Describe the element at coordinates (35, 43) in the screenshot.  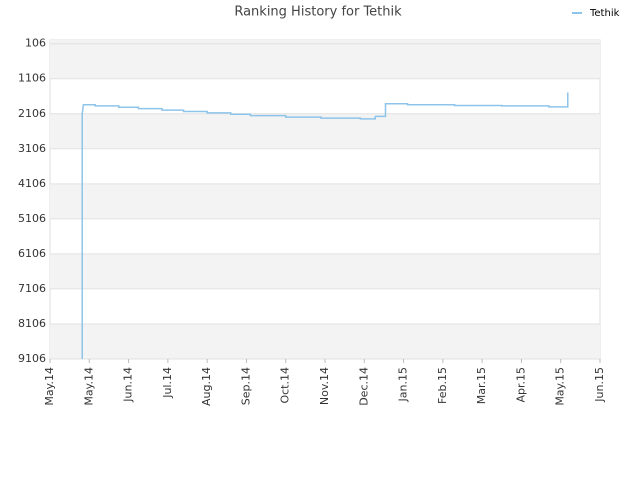
I see `y-tick-label: 106` at that location.